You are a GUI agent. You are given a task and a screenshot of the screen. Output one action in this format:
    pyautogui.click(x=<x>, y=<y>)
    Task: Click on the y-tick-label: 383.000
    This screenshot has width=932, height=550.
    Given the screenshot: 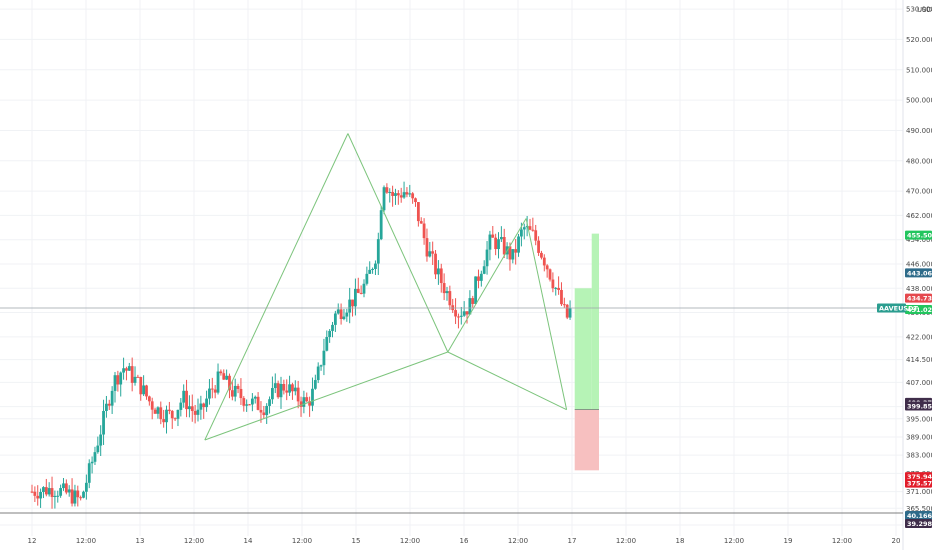 What is the action you would take?
    pyautogui.click(x=919, y=456)
    